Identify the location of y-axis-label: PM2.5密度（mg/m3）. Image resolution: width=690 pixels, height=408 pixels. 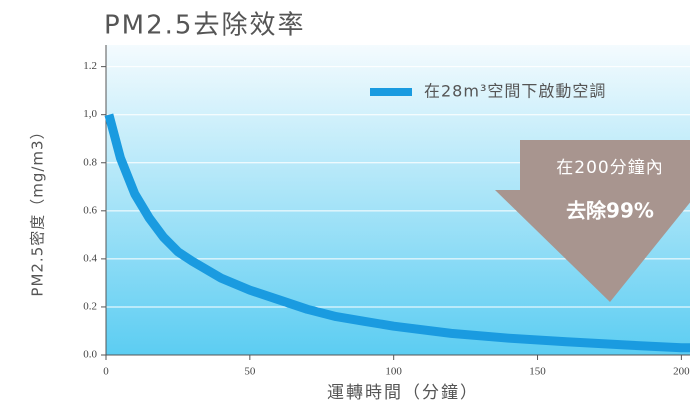
(38, 209).